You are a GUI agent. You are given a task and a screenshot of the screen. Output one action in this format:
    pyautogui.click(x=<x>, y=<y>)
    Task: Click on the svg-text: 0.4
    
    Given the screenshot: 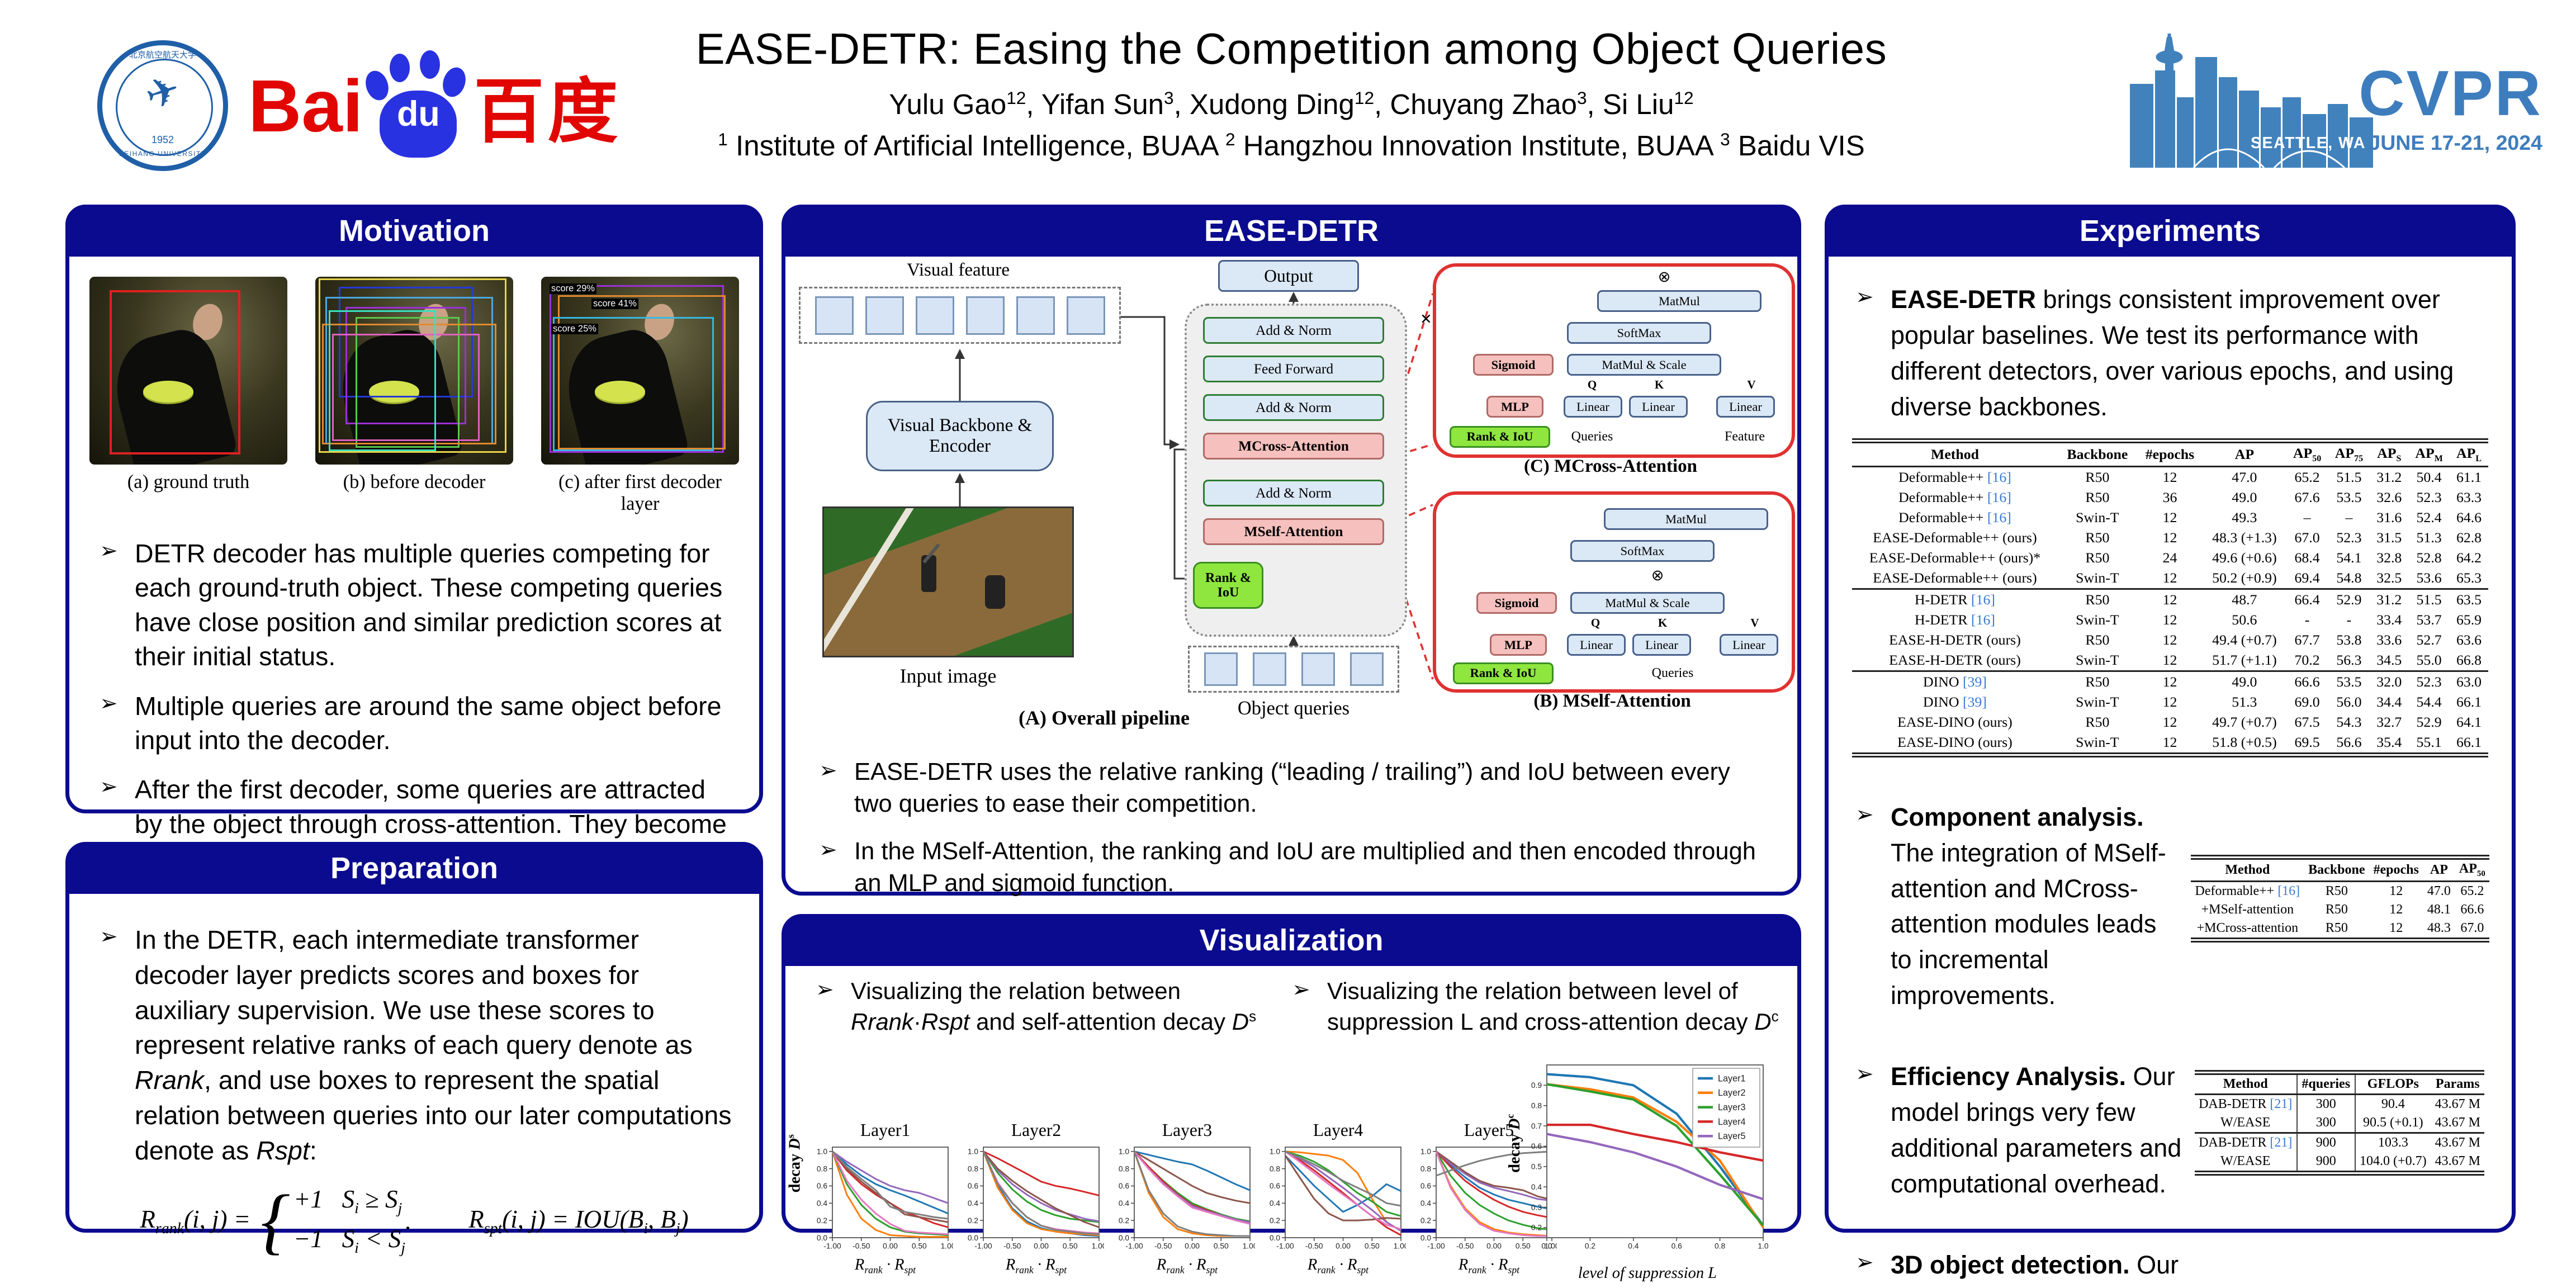 What is the action you would take?
    pyautogui.click(x=973, y=1203)
    